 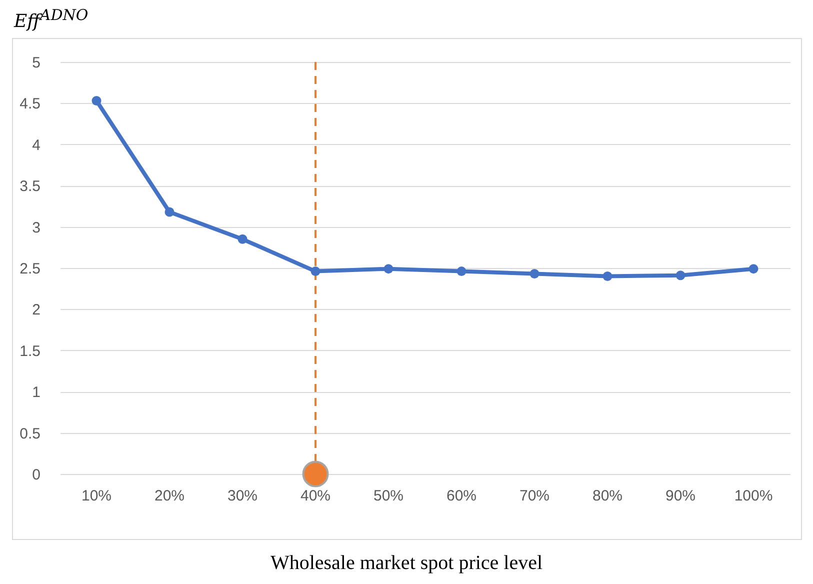 I want to click on x-tick-label: 70%, so click(x=534, y=496).